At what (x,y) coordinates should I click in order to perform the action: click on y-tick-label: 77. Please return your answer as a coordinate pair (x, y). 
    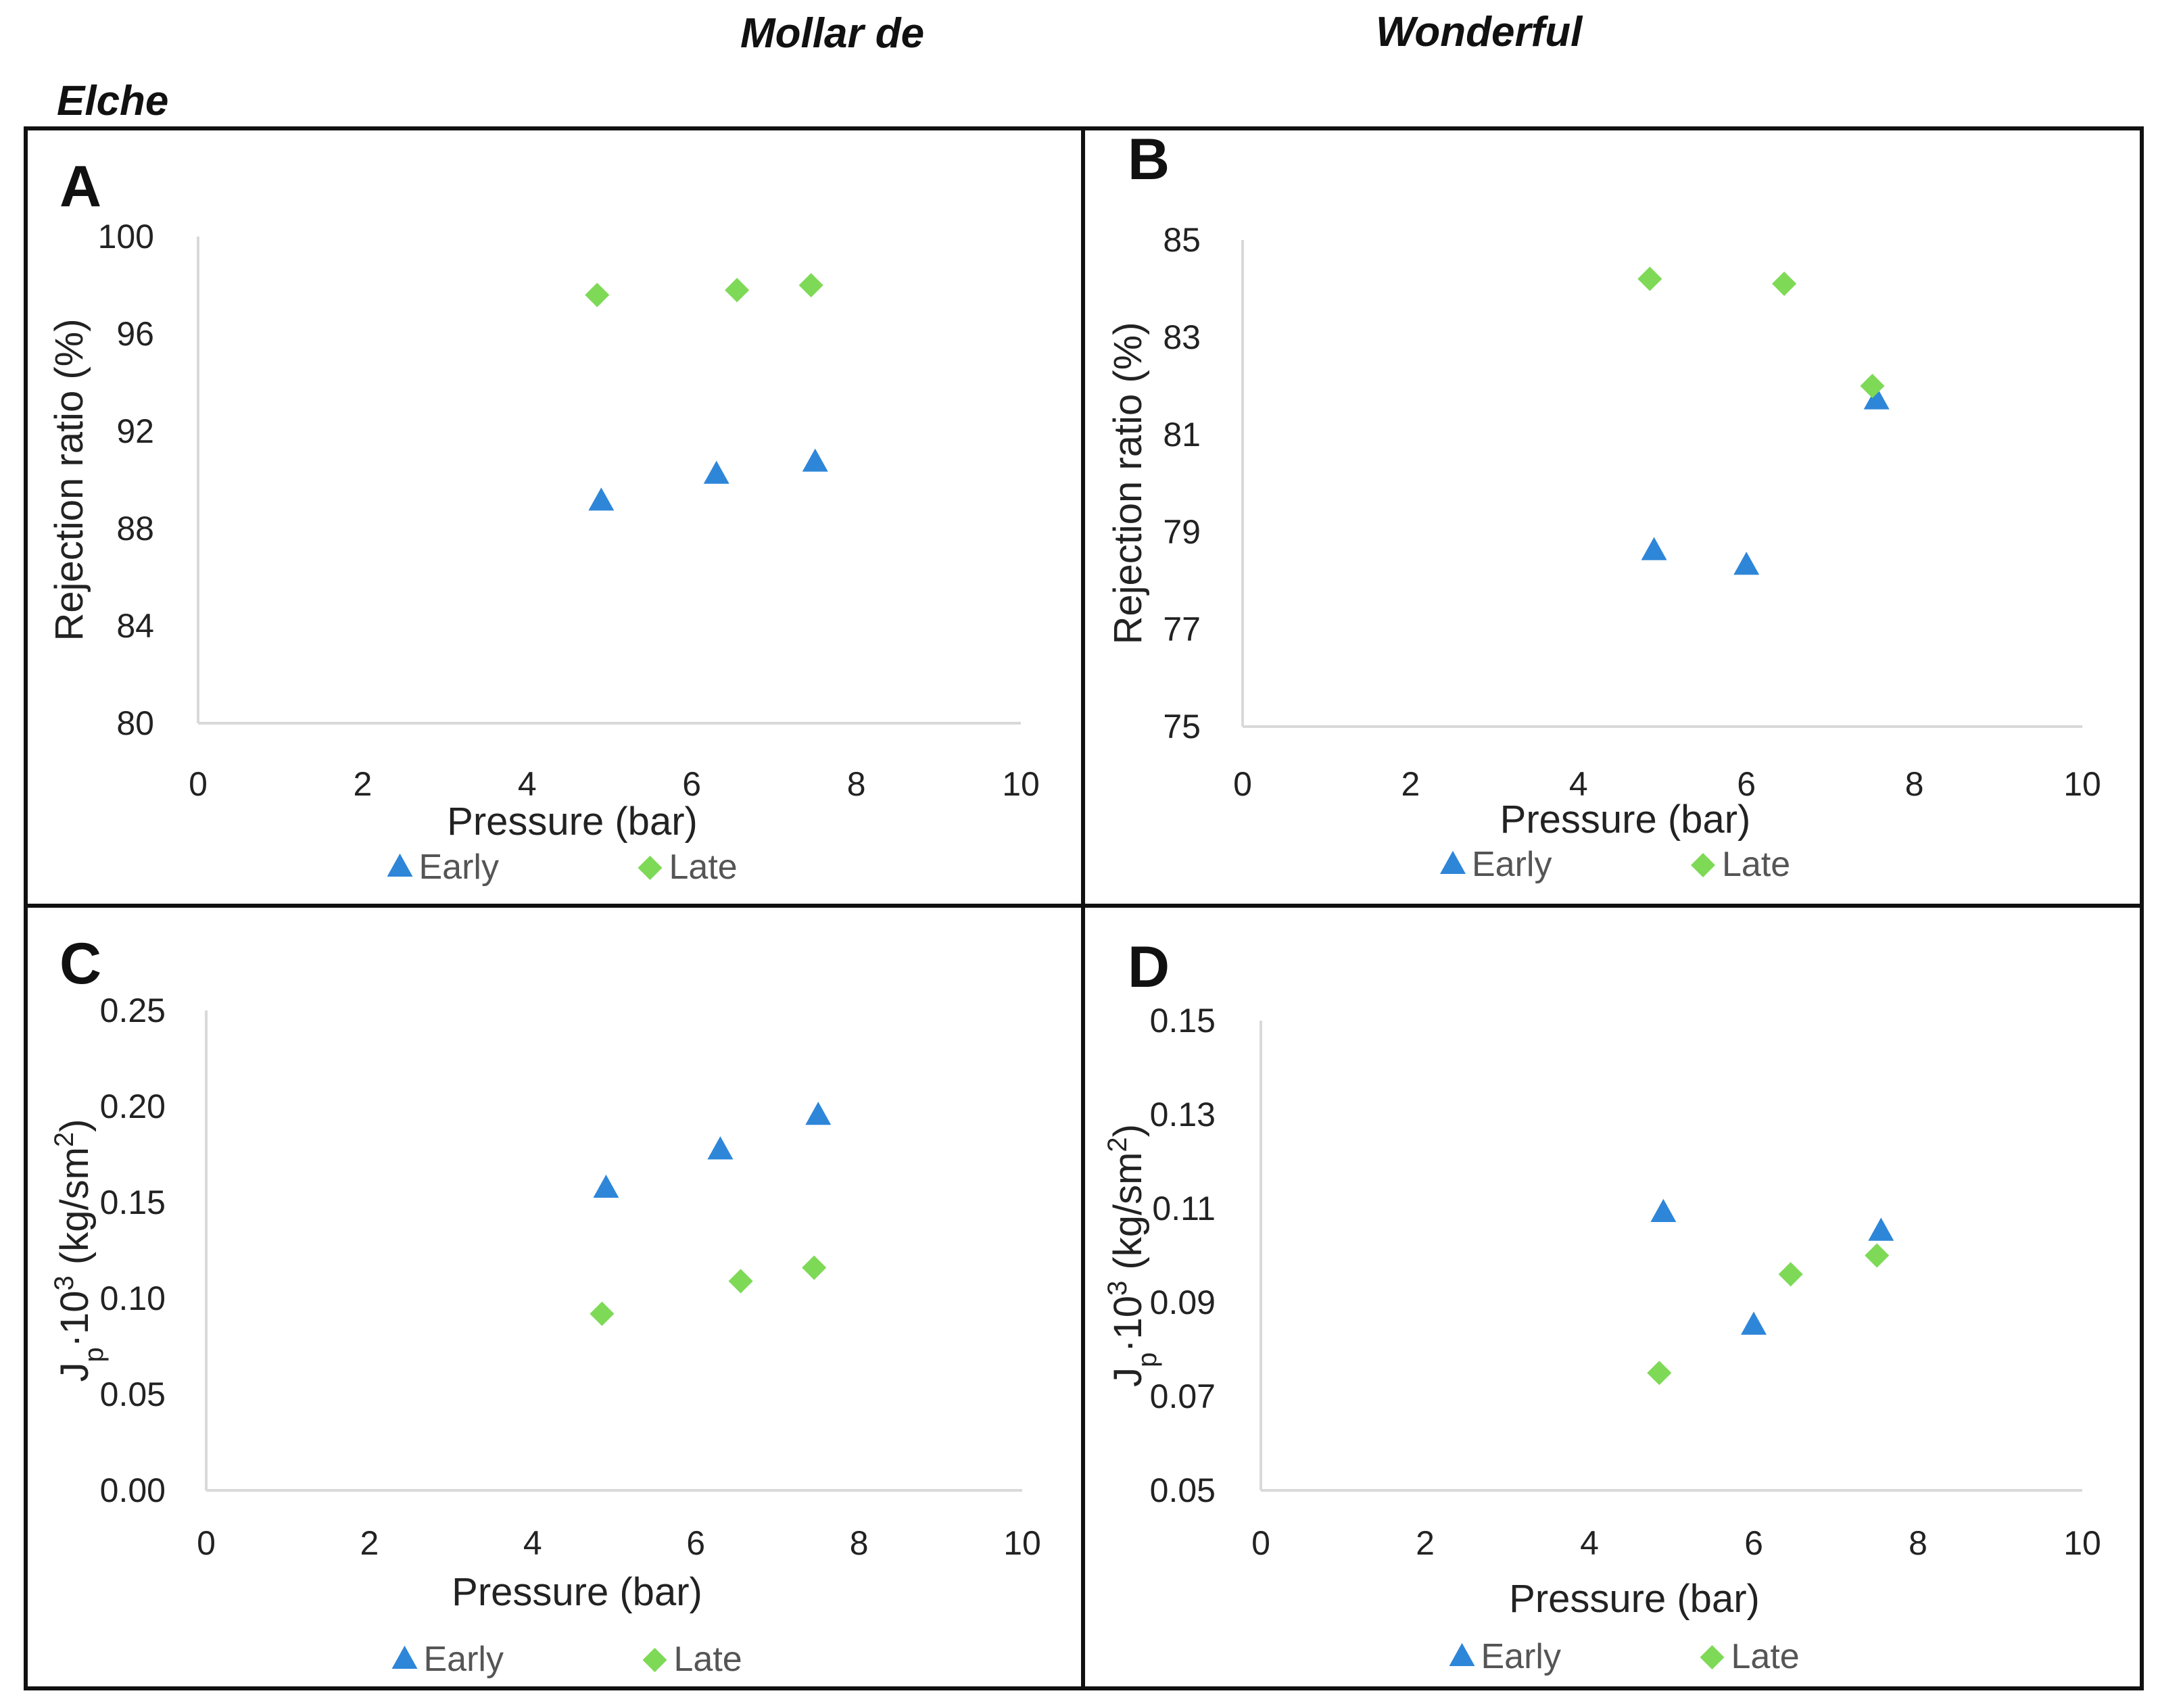
    Looking at the image, I should click on (1182, 629).